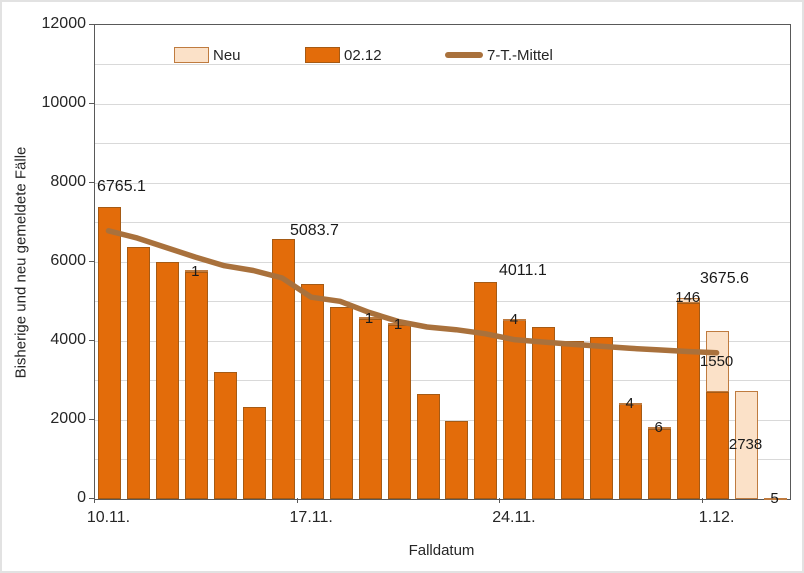 Image resolution: width=804 pixels, height=573 pixels. What do you see at coordinates (441, 550) in the screenshot?
I see `x-axis-title: Falldatum` at bounding box center [441, 550].